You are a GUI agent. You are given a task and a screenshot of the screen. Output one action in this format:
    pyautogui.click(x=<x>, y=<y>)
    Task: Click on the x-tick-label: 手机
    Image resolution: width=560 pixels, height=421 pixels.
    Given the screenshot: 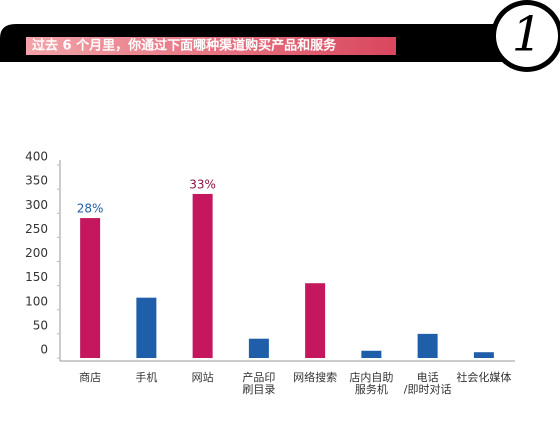 What is the action you would take?
    pyautogui.click(x=146, y=377)
    